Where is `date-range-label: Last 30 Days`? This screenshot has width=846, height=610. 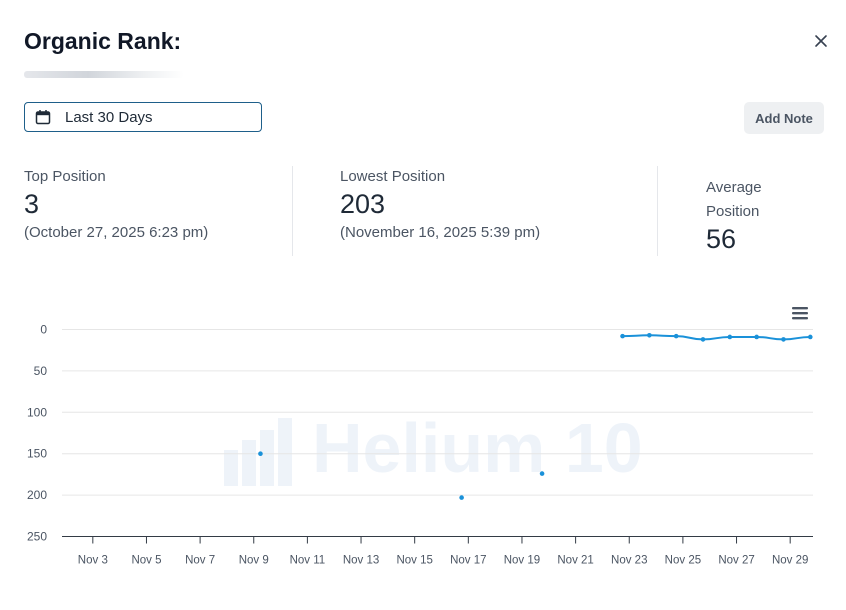 date-range-label: Last 30 Days is located at coordinates (109, 117).